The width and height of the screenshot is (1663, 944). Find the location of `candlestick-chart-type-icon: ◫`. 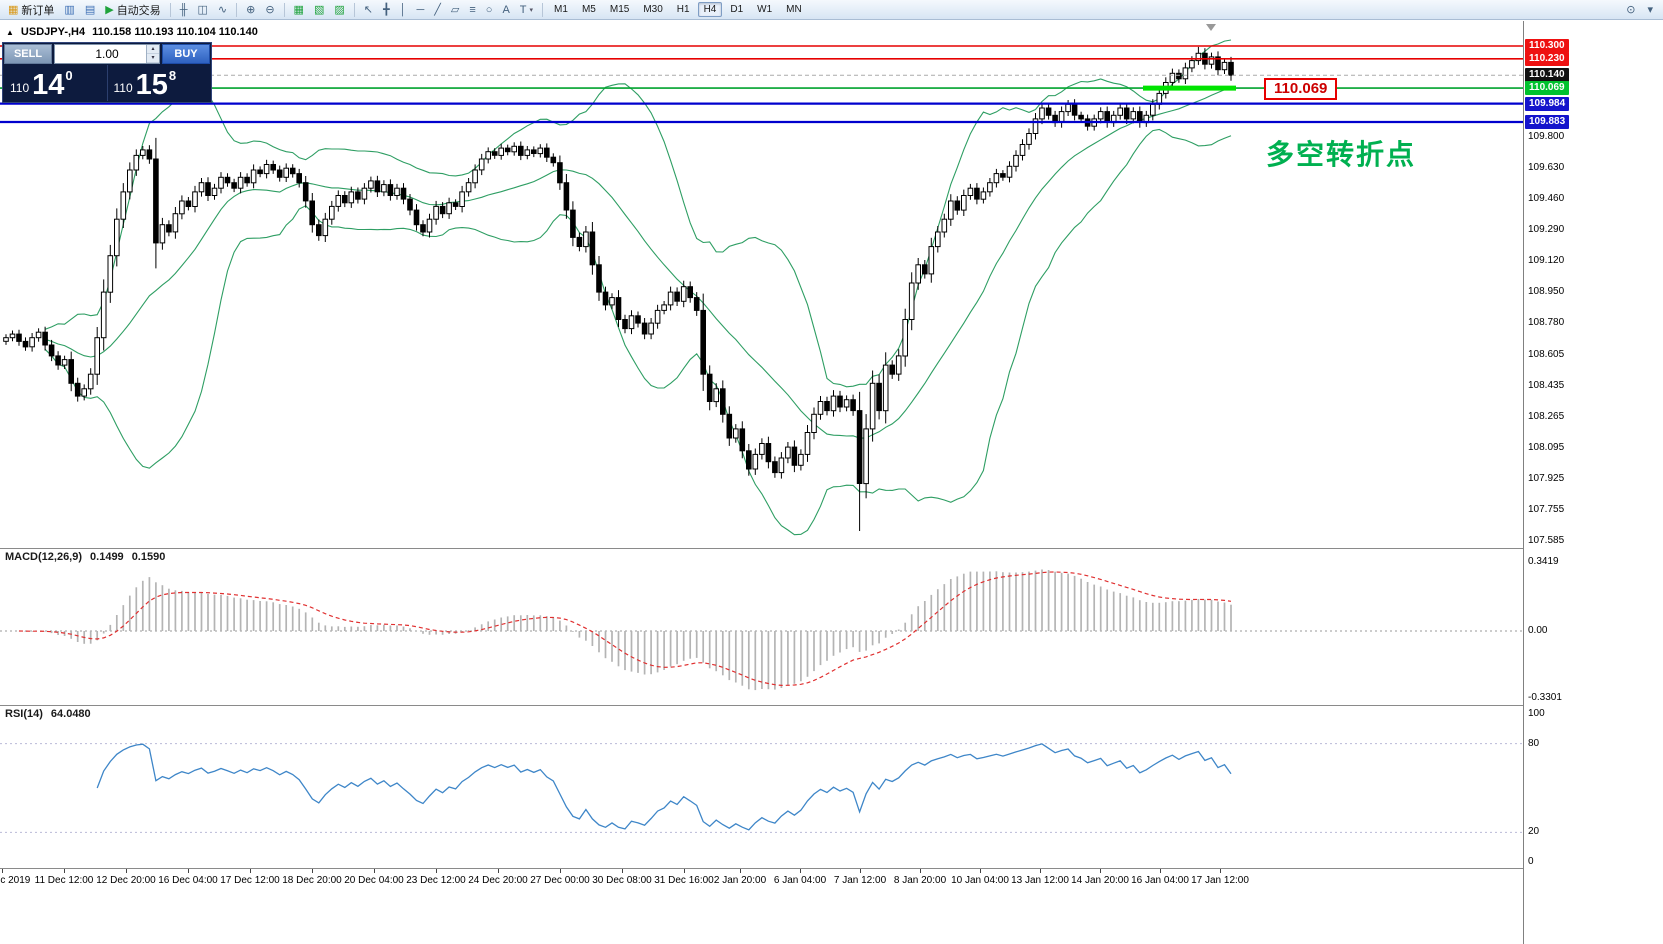

candlestick-chart-type-icon: ◫ is located at coordinates (202, 9).